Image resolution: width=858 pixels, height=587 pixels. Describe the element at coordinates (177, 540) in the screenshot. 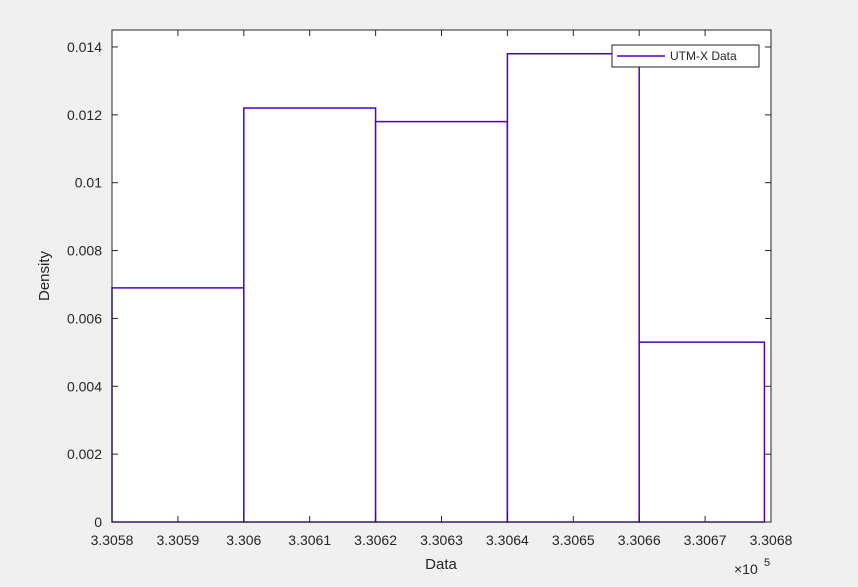

I see `x-tick-label: 3.3059` at that location.